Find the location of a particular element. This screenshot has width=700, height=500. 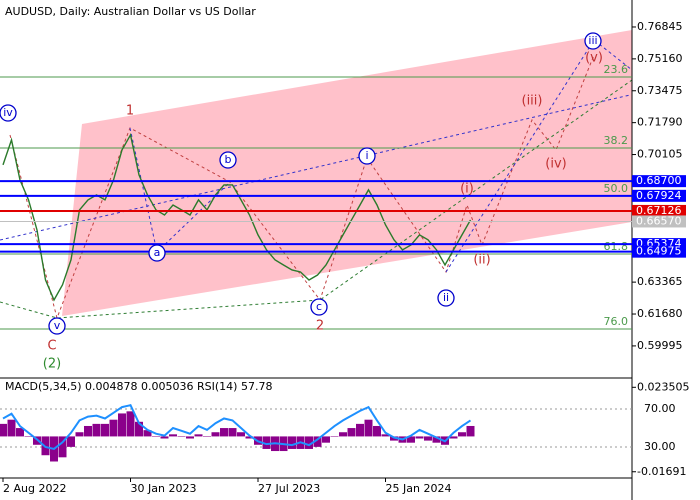

wave-label: ii is located at coordinates (446, 297).